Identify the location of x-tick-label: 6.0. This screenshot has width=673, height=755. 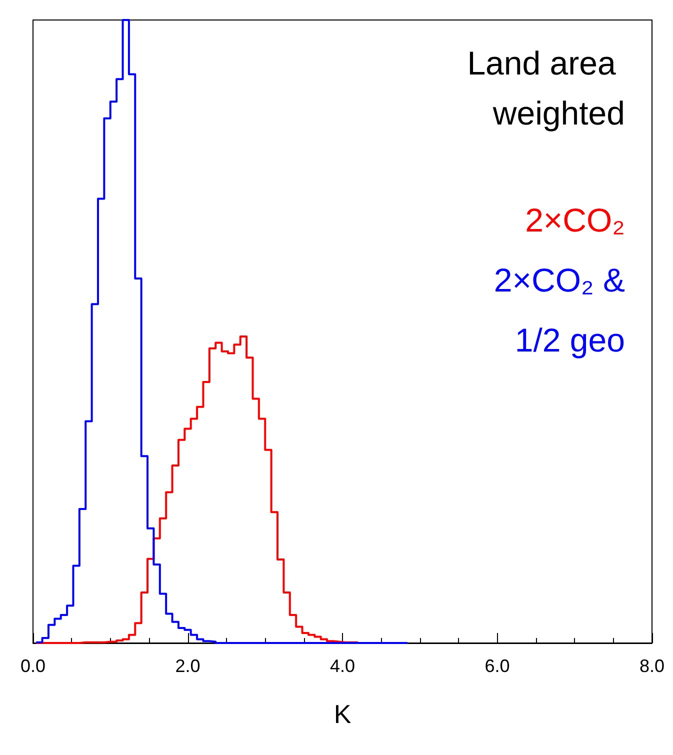
(497, 666).